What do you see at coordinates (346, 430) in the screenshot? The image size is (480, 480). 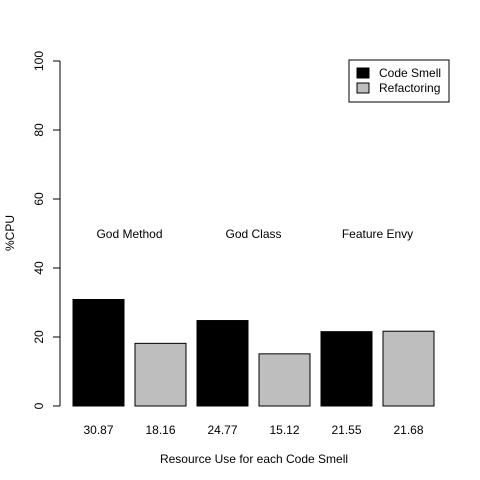 I see `bar-value-label: 21.55` at bounding box center [346, 430].